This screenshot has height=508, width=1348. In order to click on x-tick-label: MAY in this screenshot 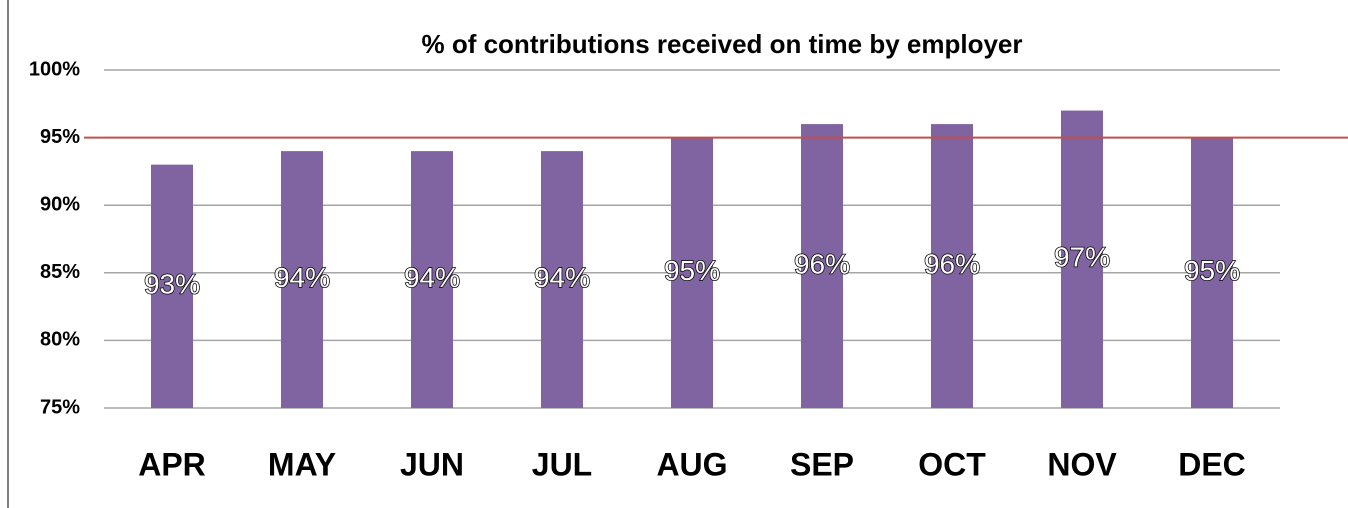, I will do `click(302, 464)`.